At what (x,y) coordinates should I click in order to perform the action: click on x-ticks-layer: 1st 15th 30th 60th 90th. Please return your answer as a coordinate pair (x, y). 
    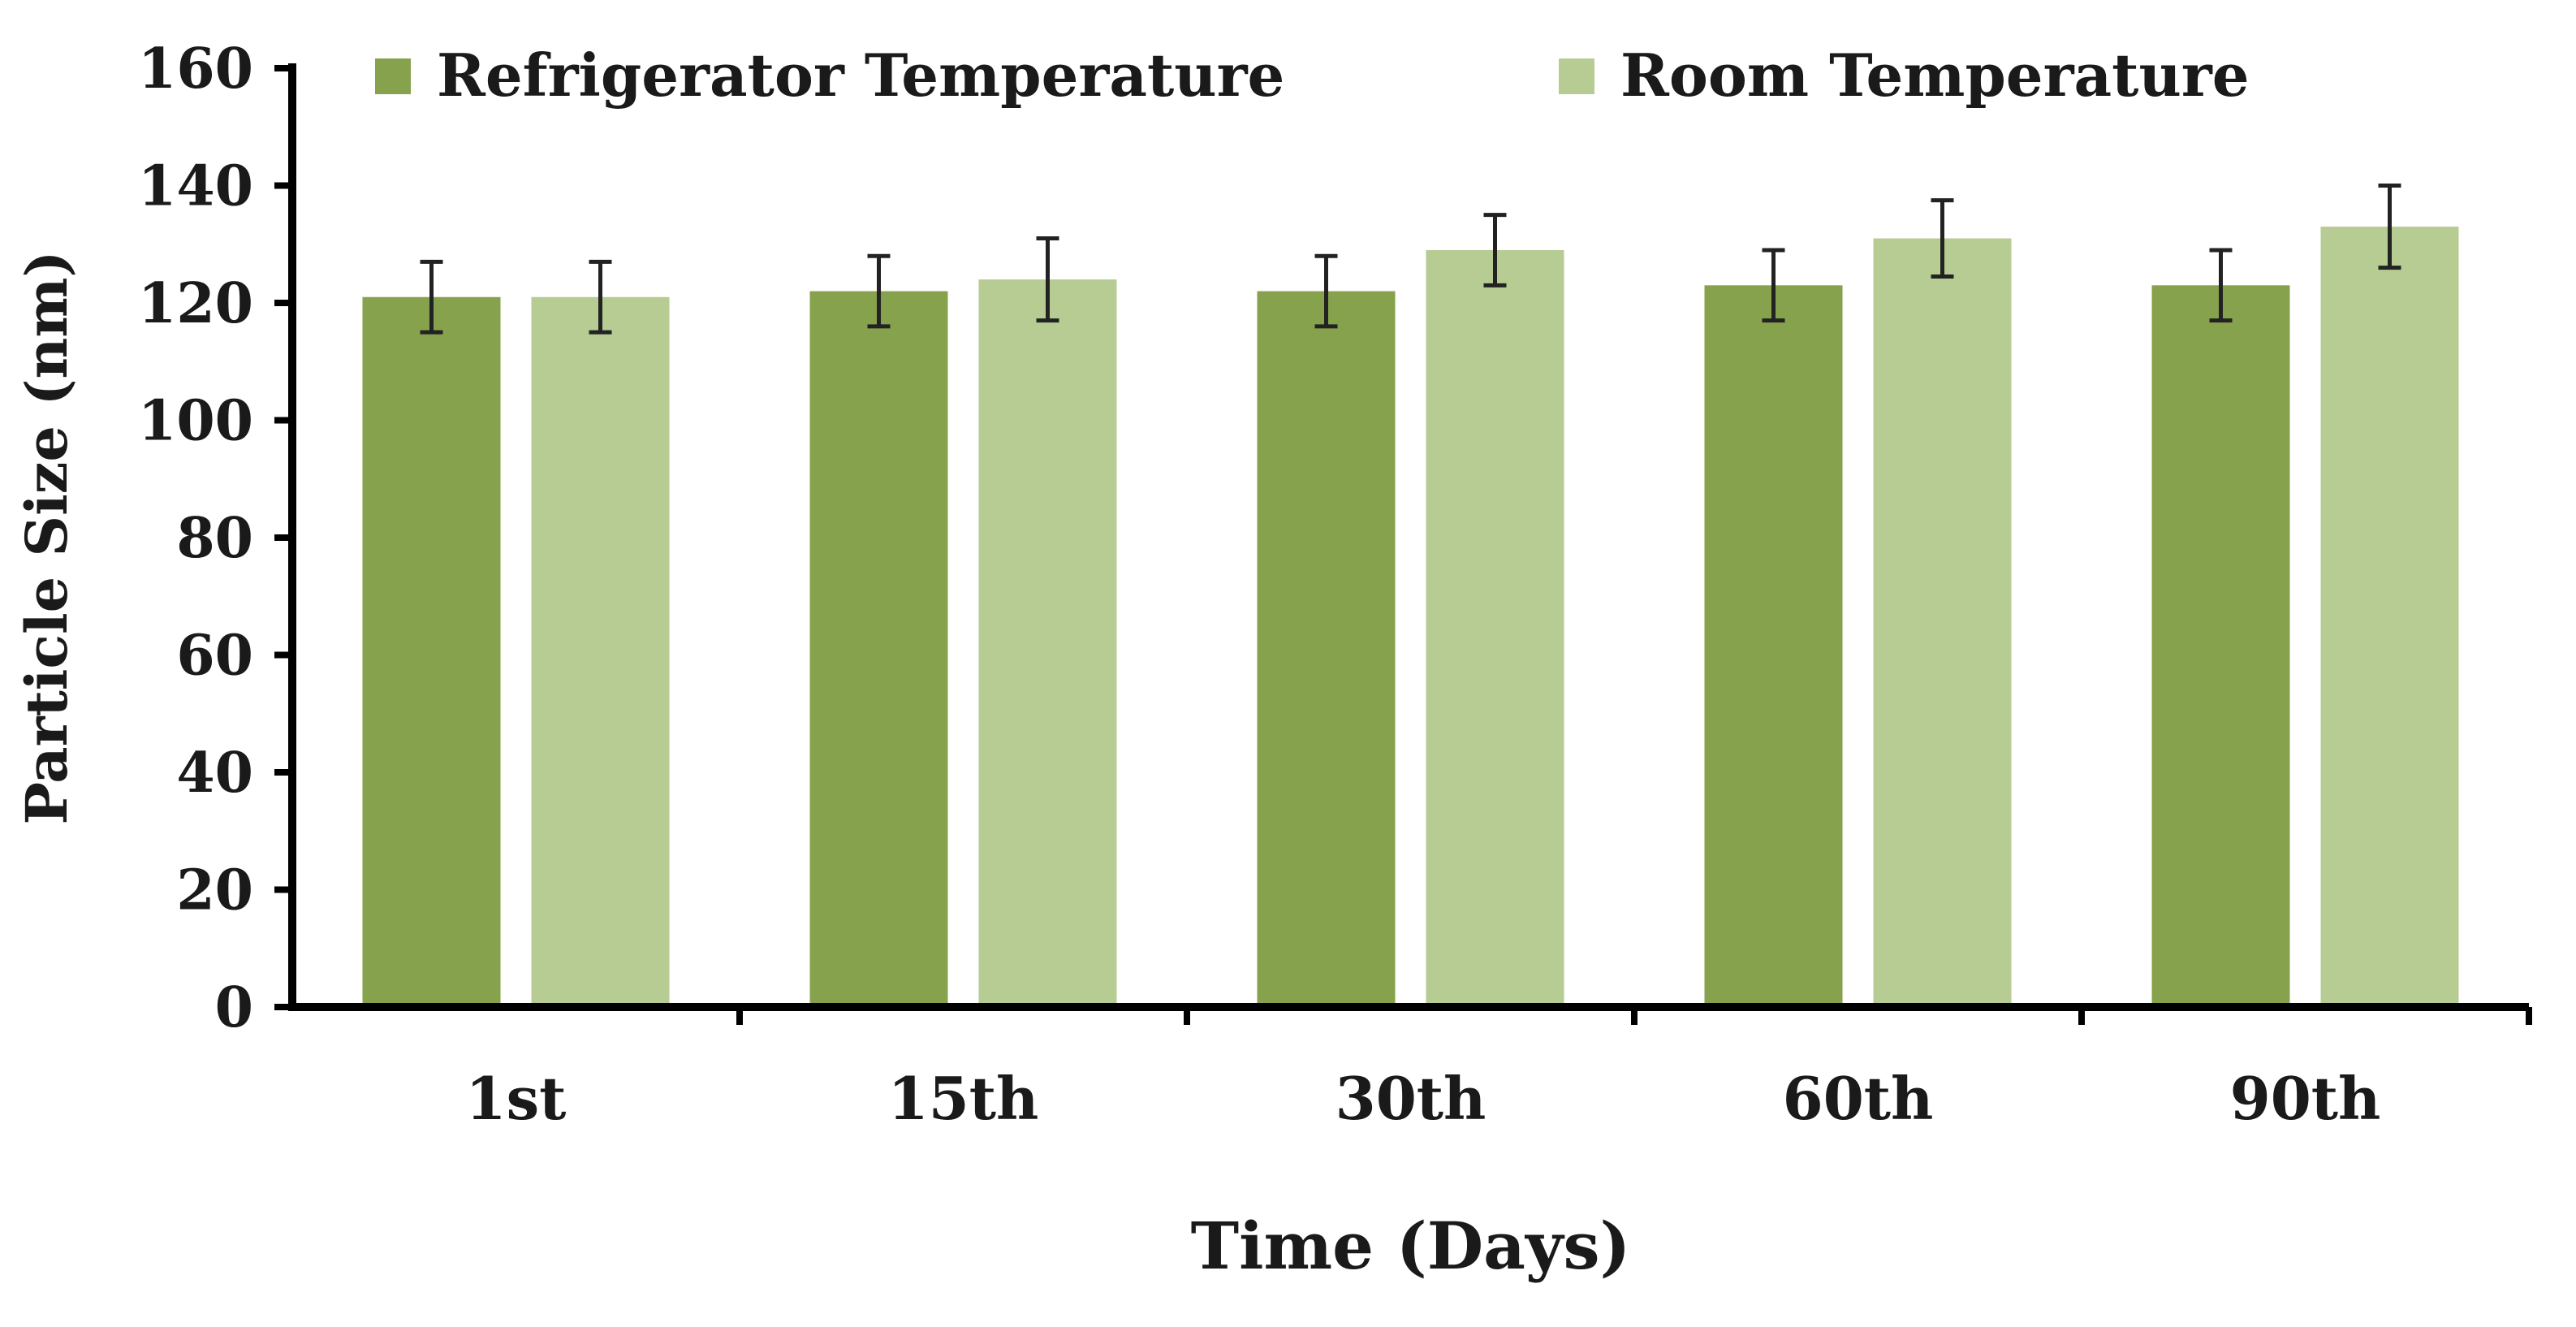
    Looking at the image, I should click on (1499, 1070).